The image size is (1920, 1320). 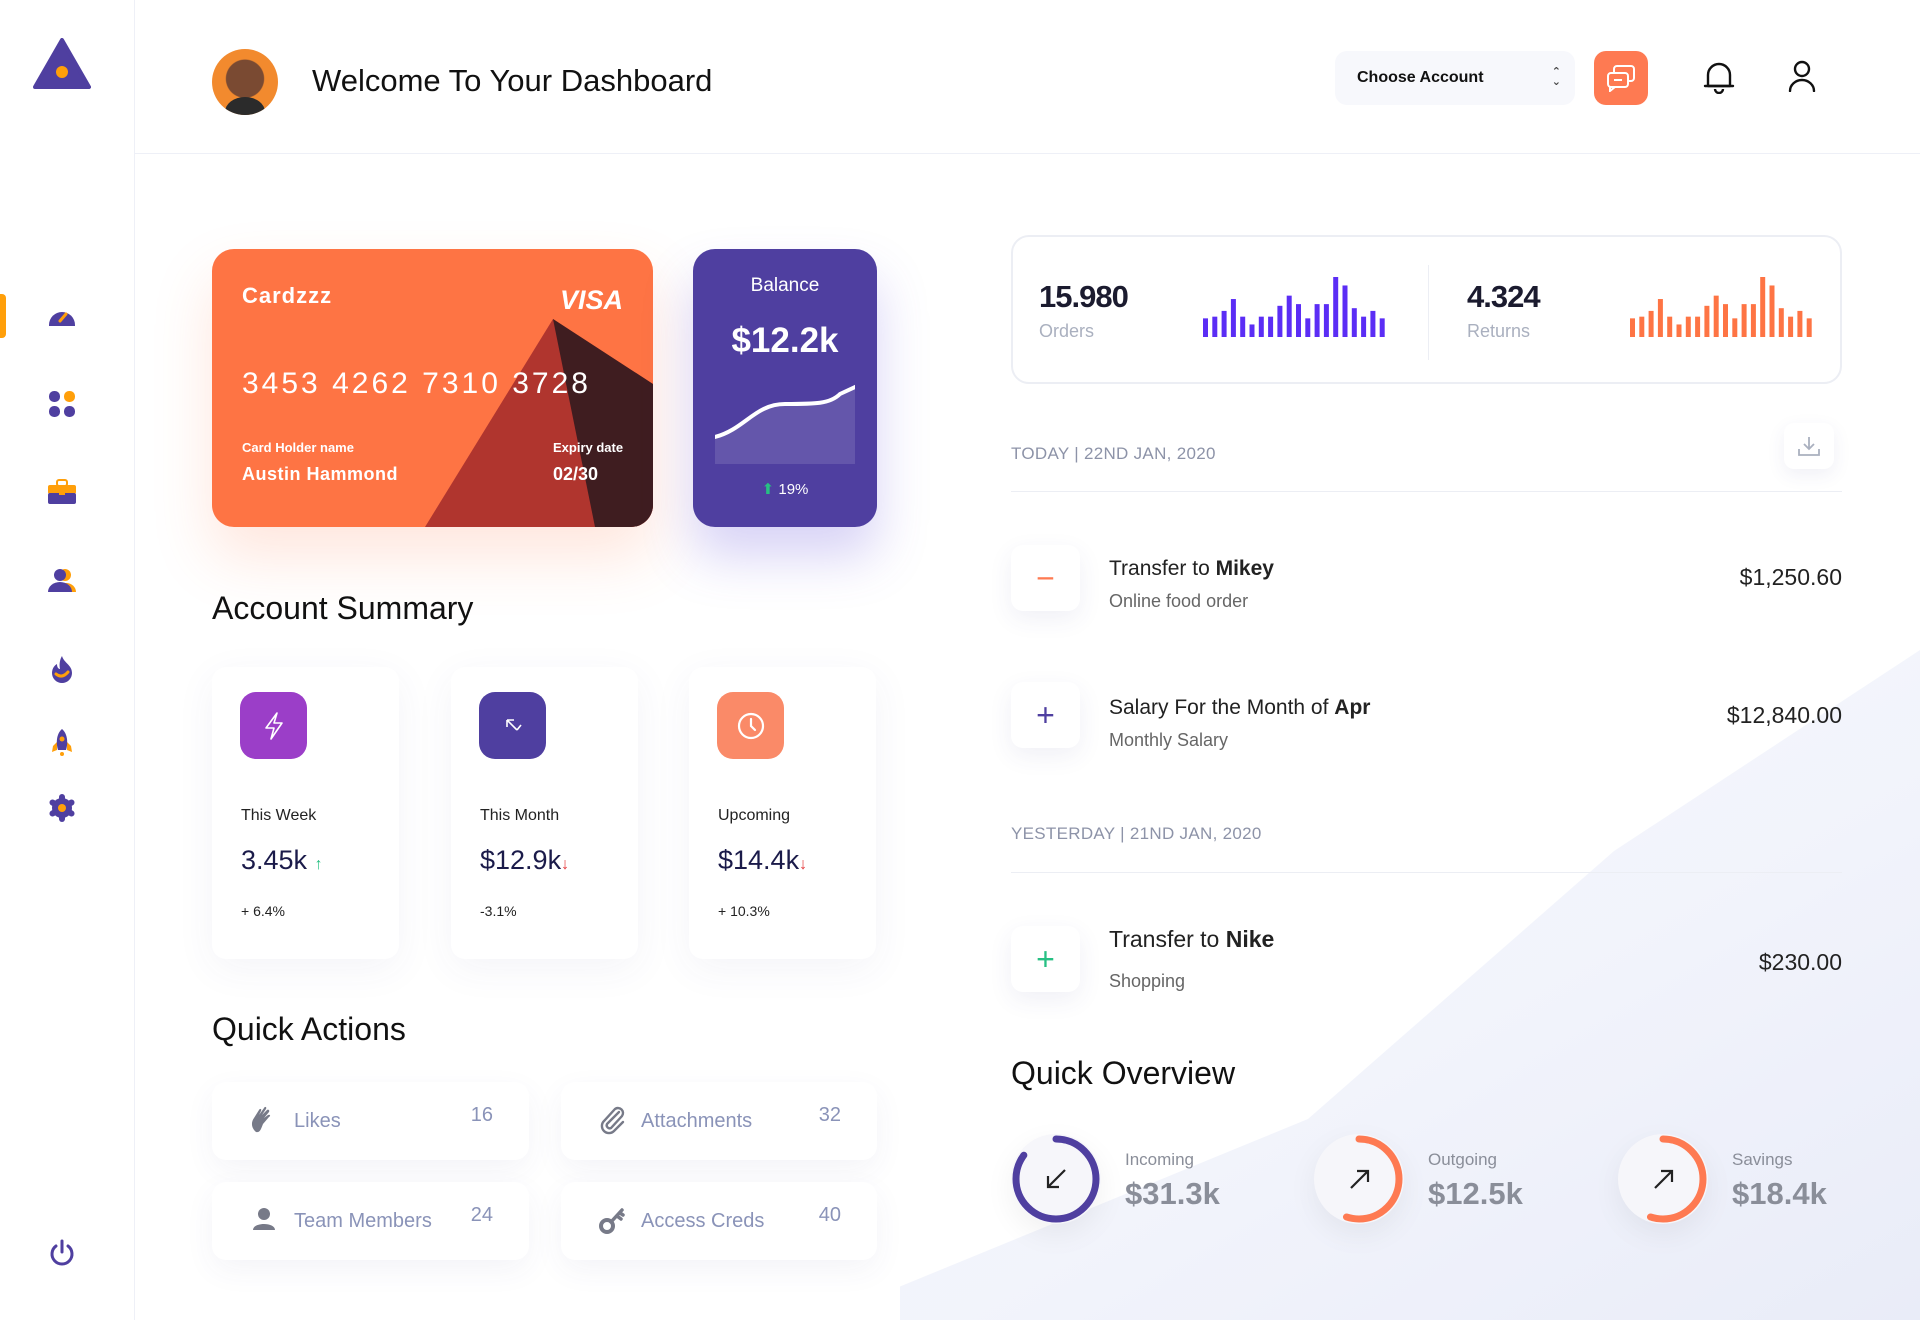 What do you see at coordinates (1192, 939) in the screenshot?
I see `transaction-title: Transfer to Nike` at bounding box center [1192, 939].